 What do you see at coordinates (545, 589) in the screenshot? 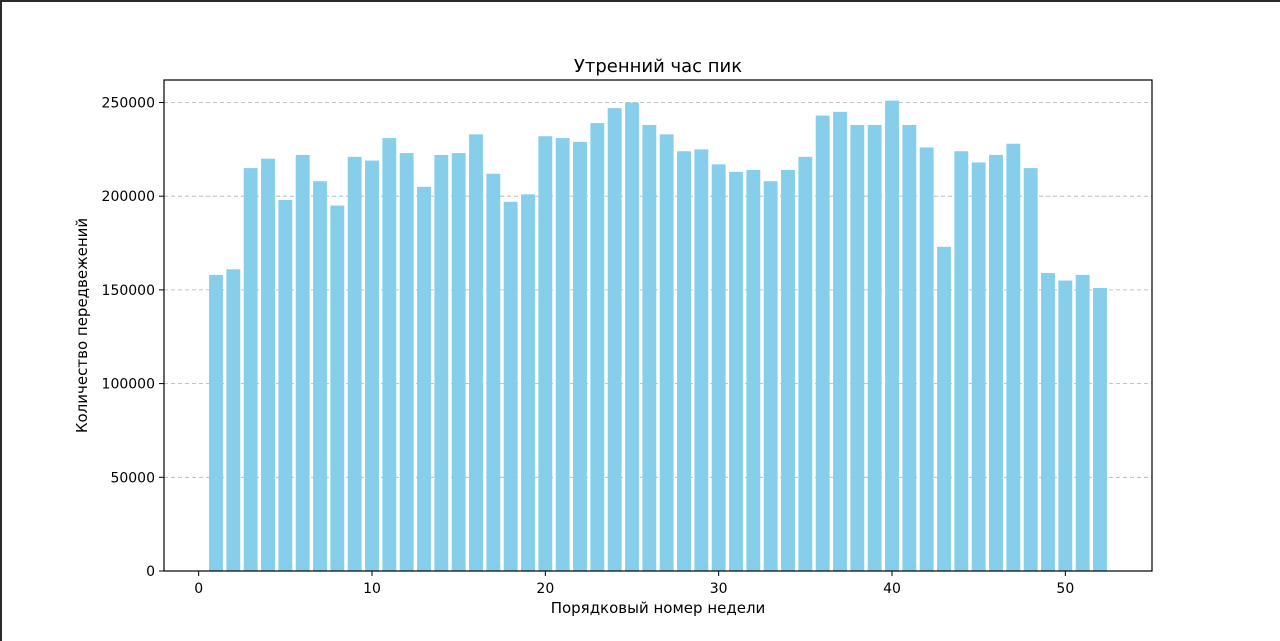
I see `x-tick-label: 20` at bounding box center [545, 589].